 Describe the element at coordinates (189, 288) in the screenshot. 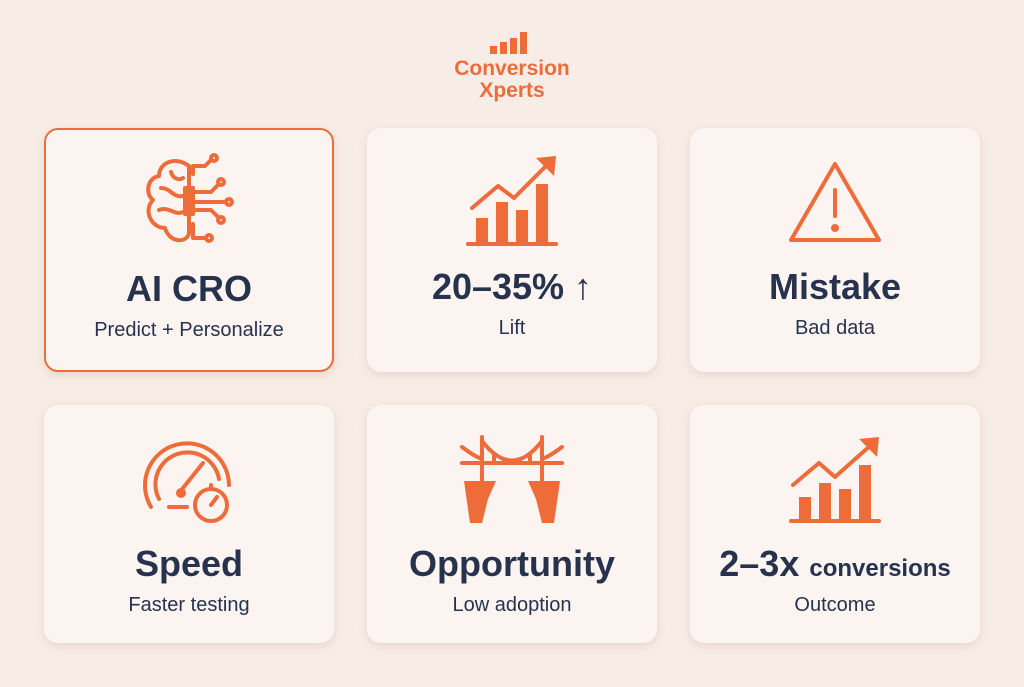

I see `card-title: AI CRO` at that location.